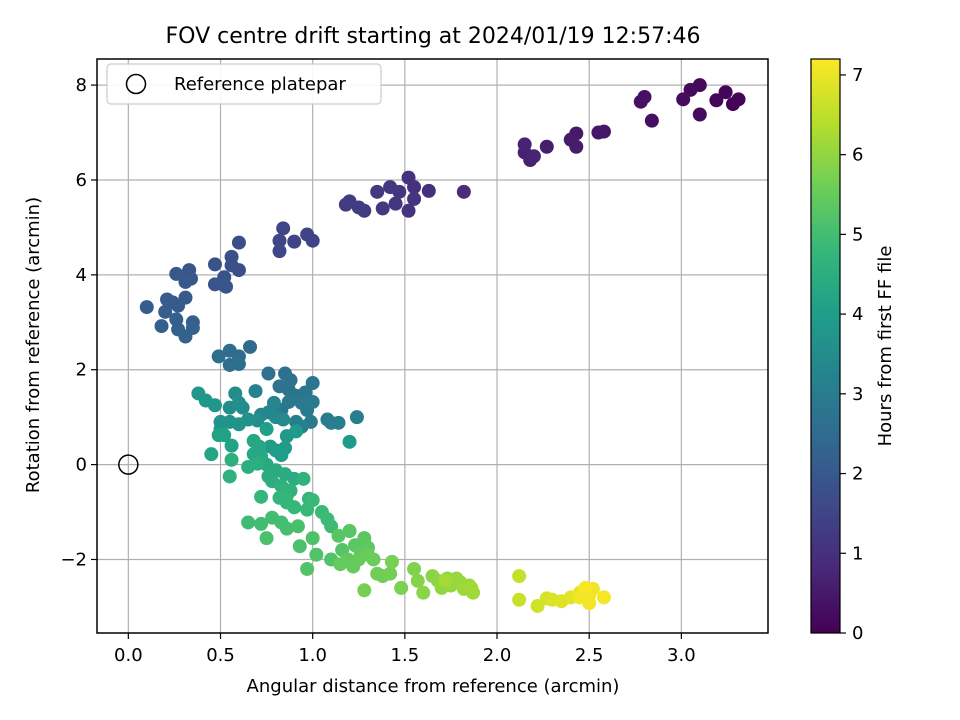 This screenshot has height=720, width=960. What do you see at coordinates (857, 75) in the screenshot?
I see `colorbar-tick-label: 7` at bounding box center [857, 75].